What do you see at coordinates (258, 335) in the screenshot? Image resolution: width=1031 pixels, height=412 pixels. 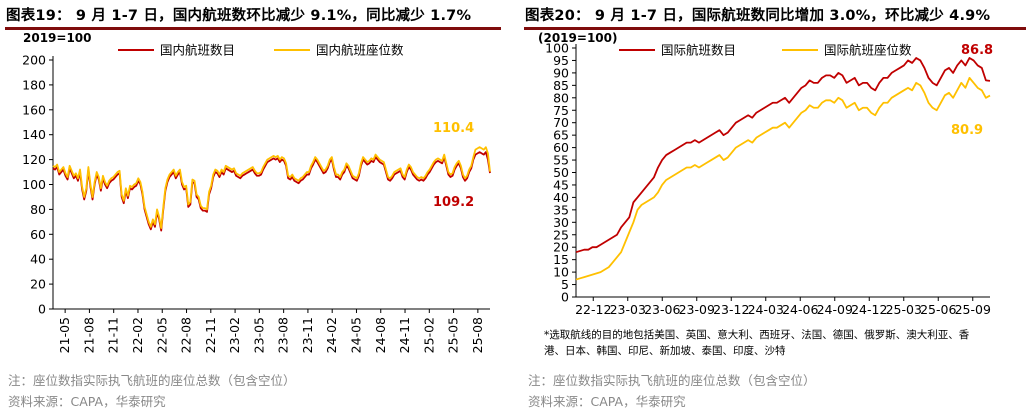 I see `x-tick-label: 23-05` at bounding box center [258, 335].